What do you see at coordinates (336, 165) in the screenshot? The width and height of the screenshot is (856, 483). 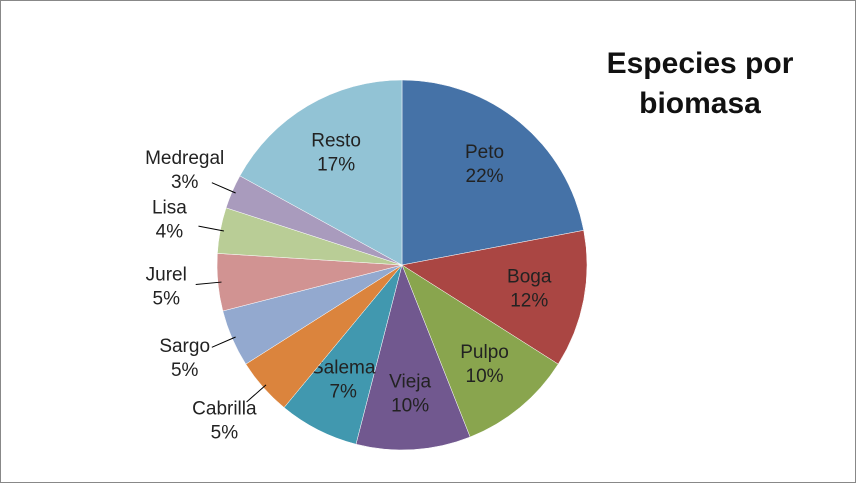 I see `slice-value-label: 17%` at bounding box center [336, 165].